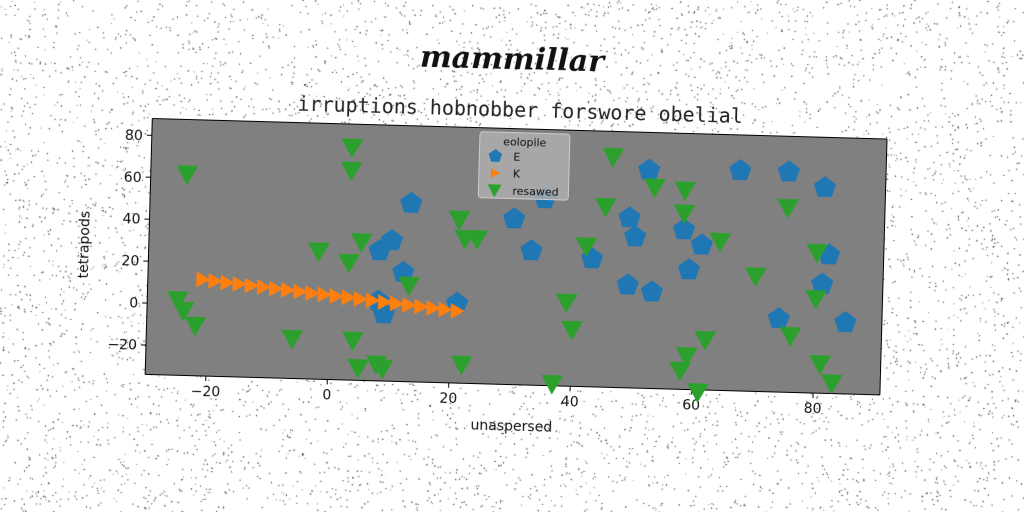 Image resolution: width=1024 pixels, height=512 pixels. I want to click on legend-label-resawed: resawed, so click(535, 192).